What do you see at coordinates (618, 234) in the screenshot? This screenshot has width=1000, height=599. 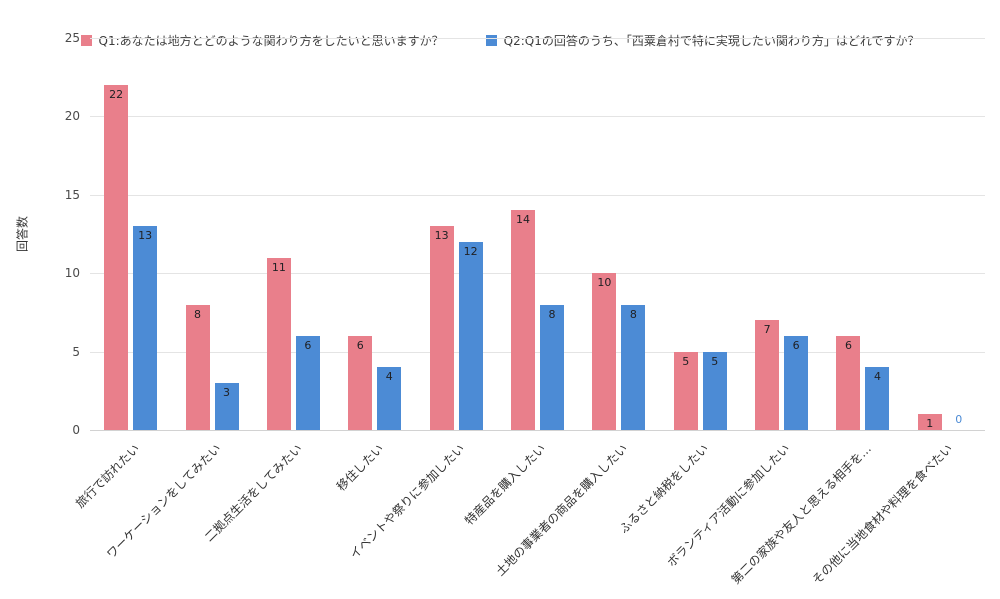 I see `bar-group: 10 8` at bounding box center [618, 234].